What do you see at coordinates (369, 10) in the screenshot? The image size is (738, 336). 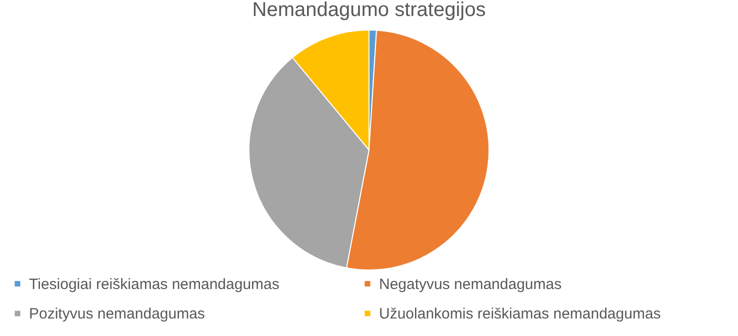 I see `chart-title: Nemandagumo strategijos` at bounding box center [369, 10].